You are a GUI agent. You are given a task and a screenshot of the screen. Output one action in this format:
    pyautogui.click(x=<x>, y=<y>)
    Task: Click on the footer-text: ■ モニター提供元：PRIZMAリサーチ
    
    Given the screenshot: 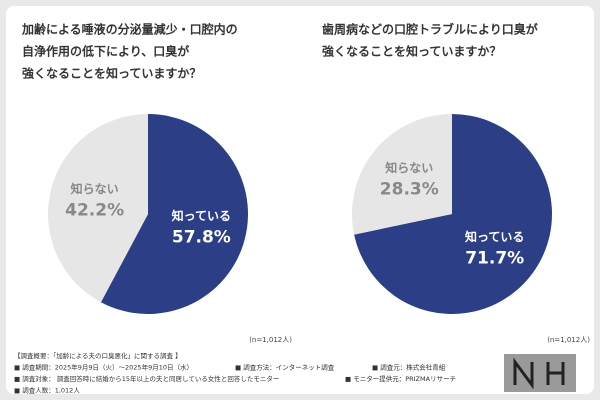 What is the action you would take?
    pyautogui.click(x=400, y=378)
    